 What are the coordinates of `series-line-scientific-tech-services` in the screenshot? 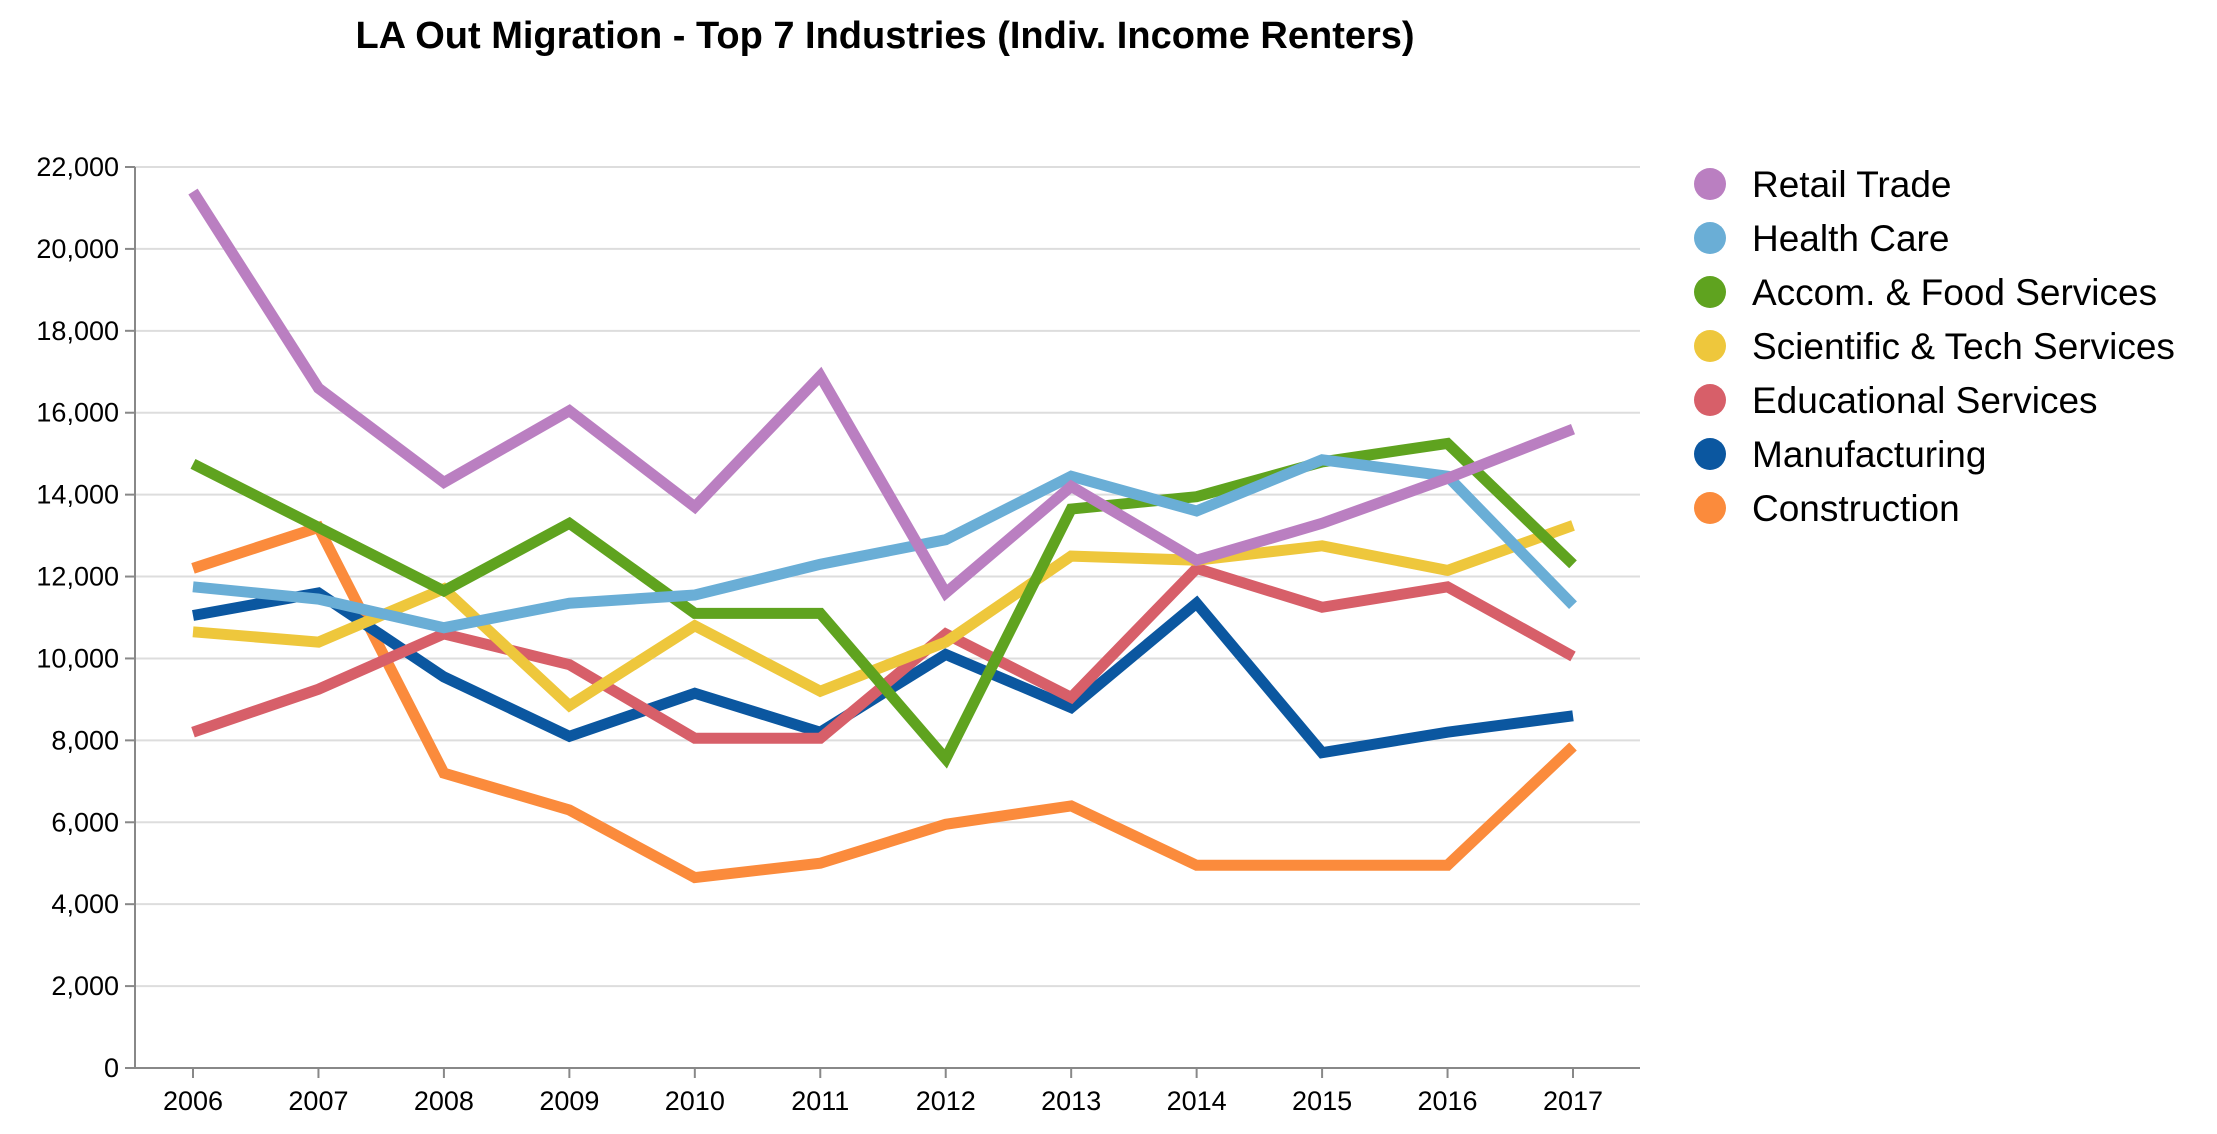 It's located at (883, 616).